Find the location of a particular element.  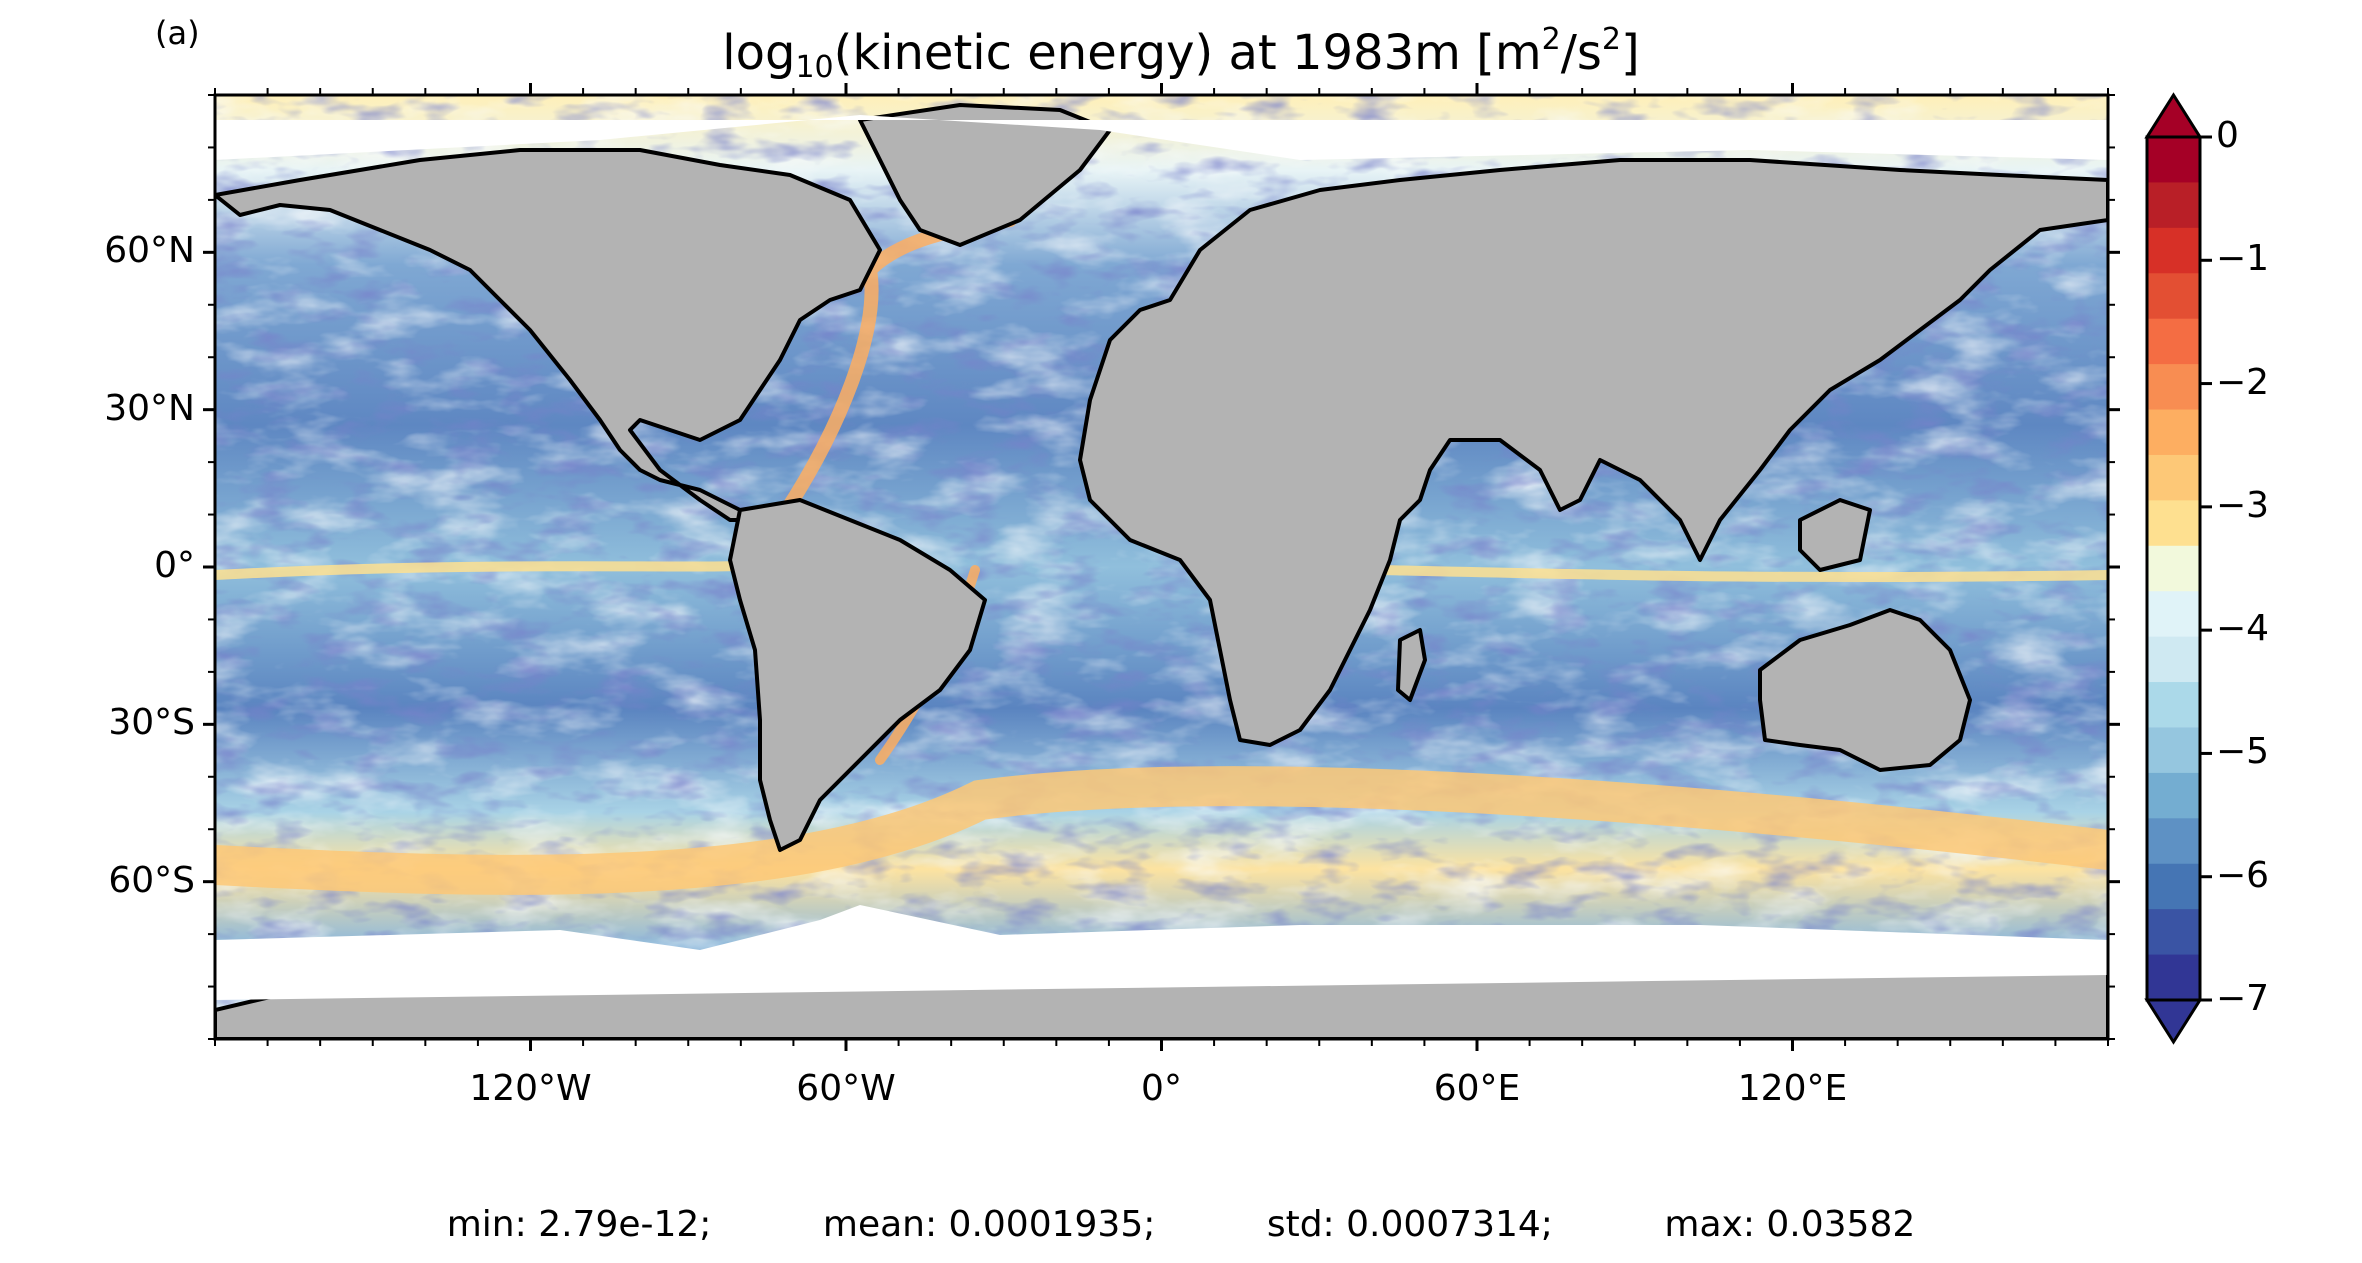

arctic-no-data is located at coordinates (1161, 137).